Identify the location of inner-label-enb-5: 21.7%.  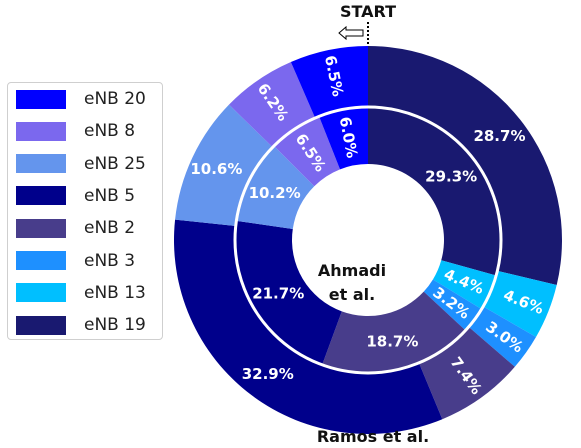
(278, 293).